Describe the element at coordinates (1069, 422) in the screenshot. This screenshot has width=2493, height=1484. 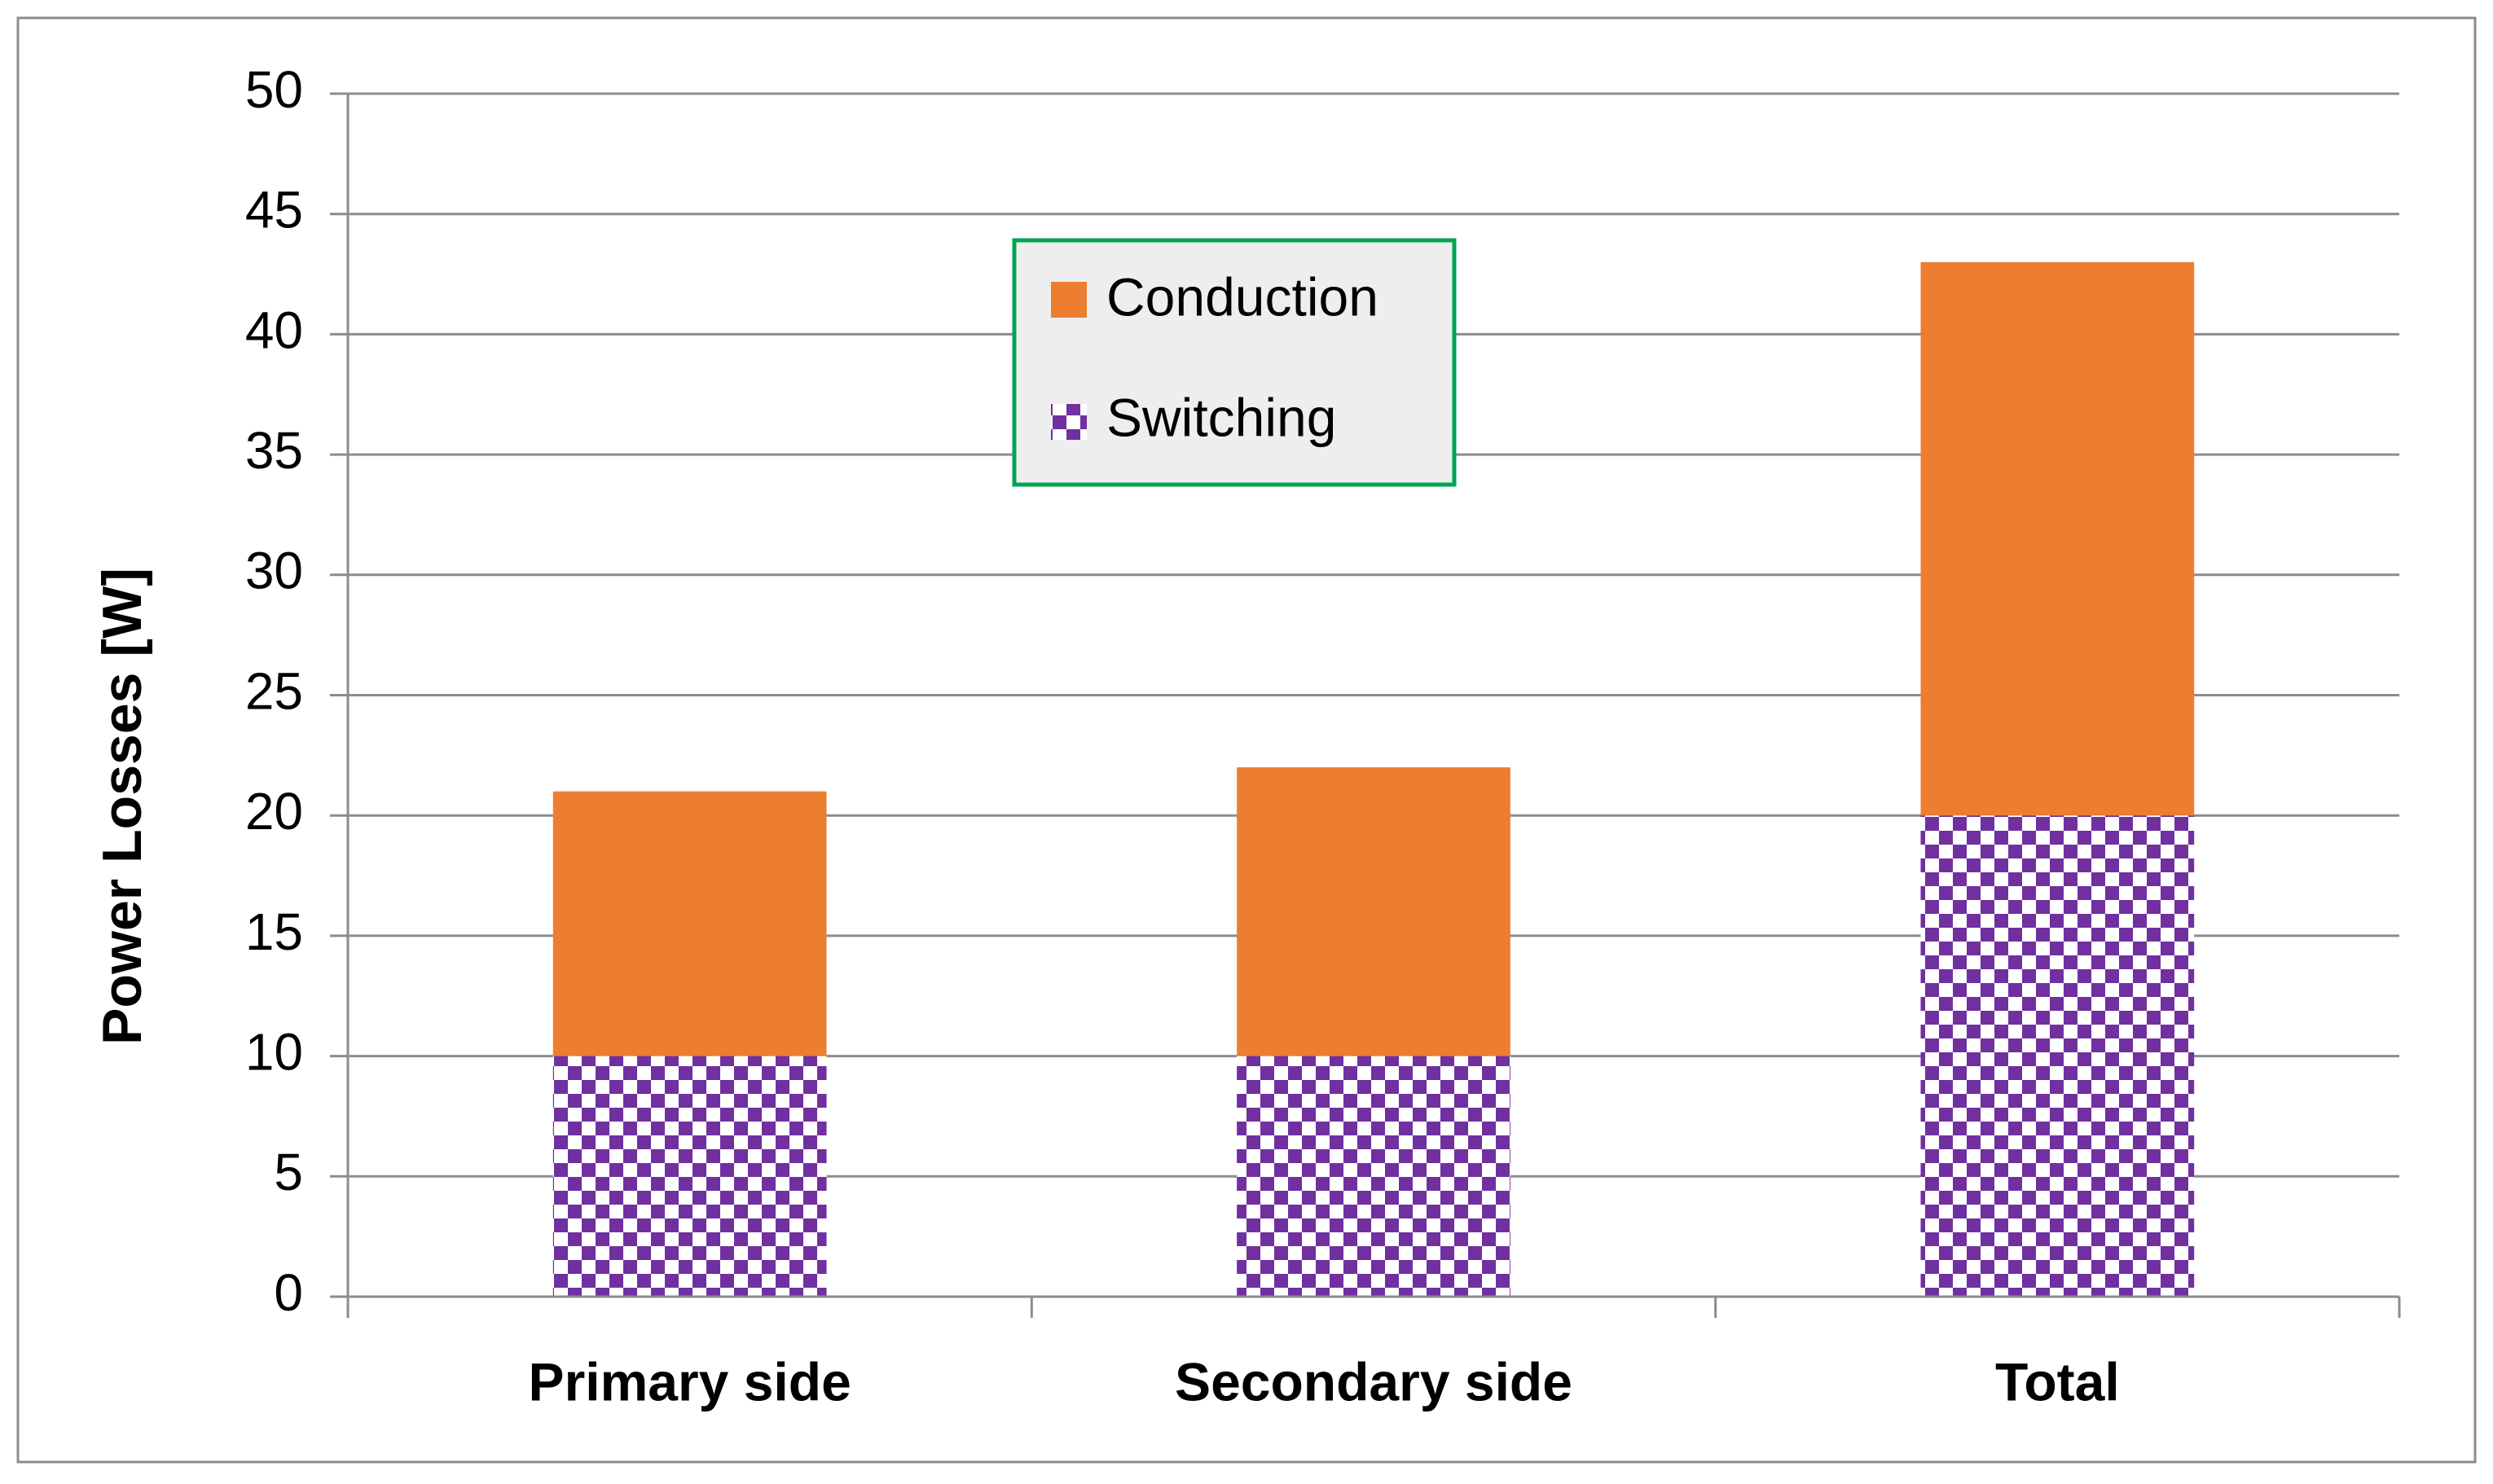
I see `legend-swatch-switching` at that location.